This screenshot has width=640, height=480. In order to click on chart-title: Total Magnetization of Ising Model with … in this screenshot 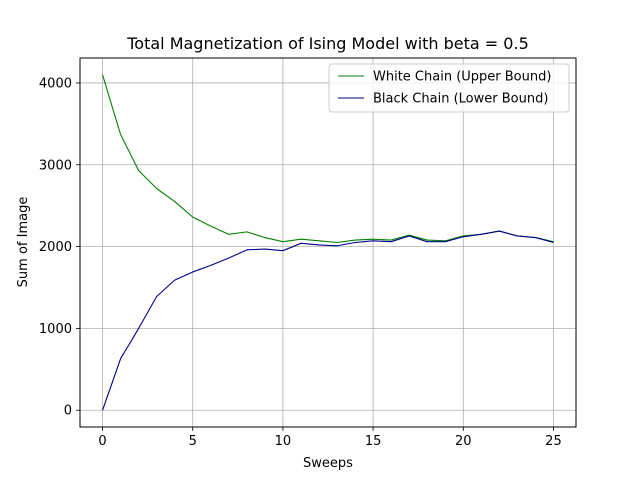, I will do `click(327, 43)`.